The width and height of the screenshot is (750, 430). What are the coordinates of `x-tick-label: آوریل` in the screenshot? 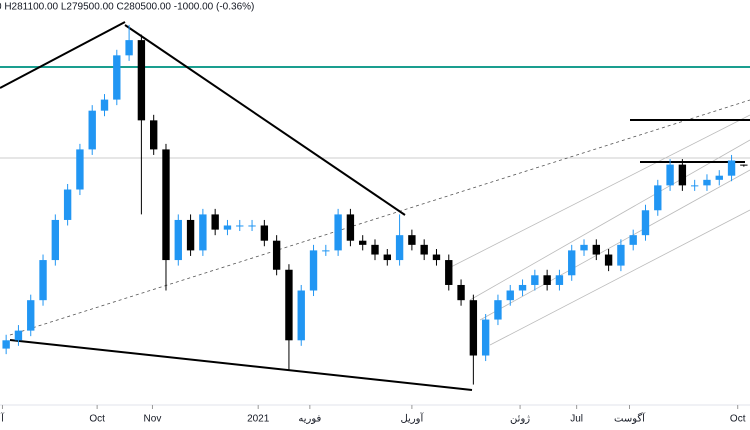 It's located at (412, 418).